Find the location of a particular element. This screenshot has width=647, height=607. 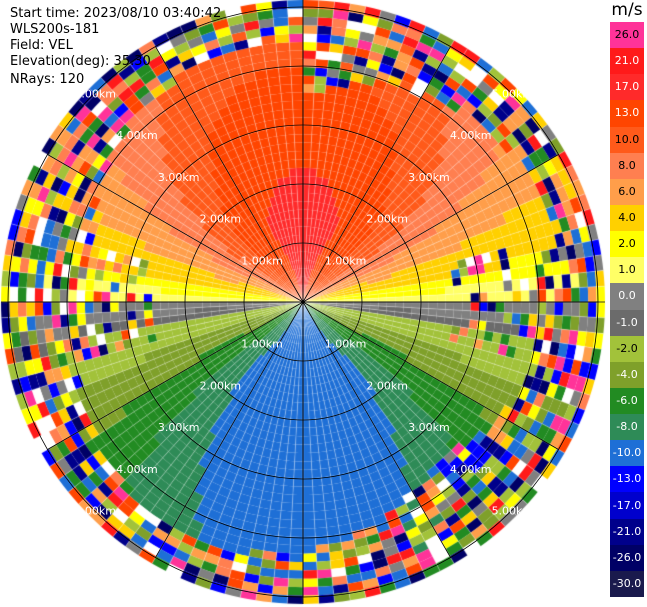

colorbar-tick-label: 17.0 is located at coordinates (627, 87).